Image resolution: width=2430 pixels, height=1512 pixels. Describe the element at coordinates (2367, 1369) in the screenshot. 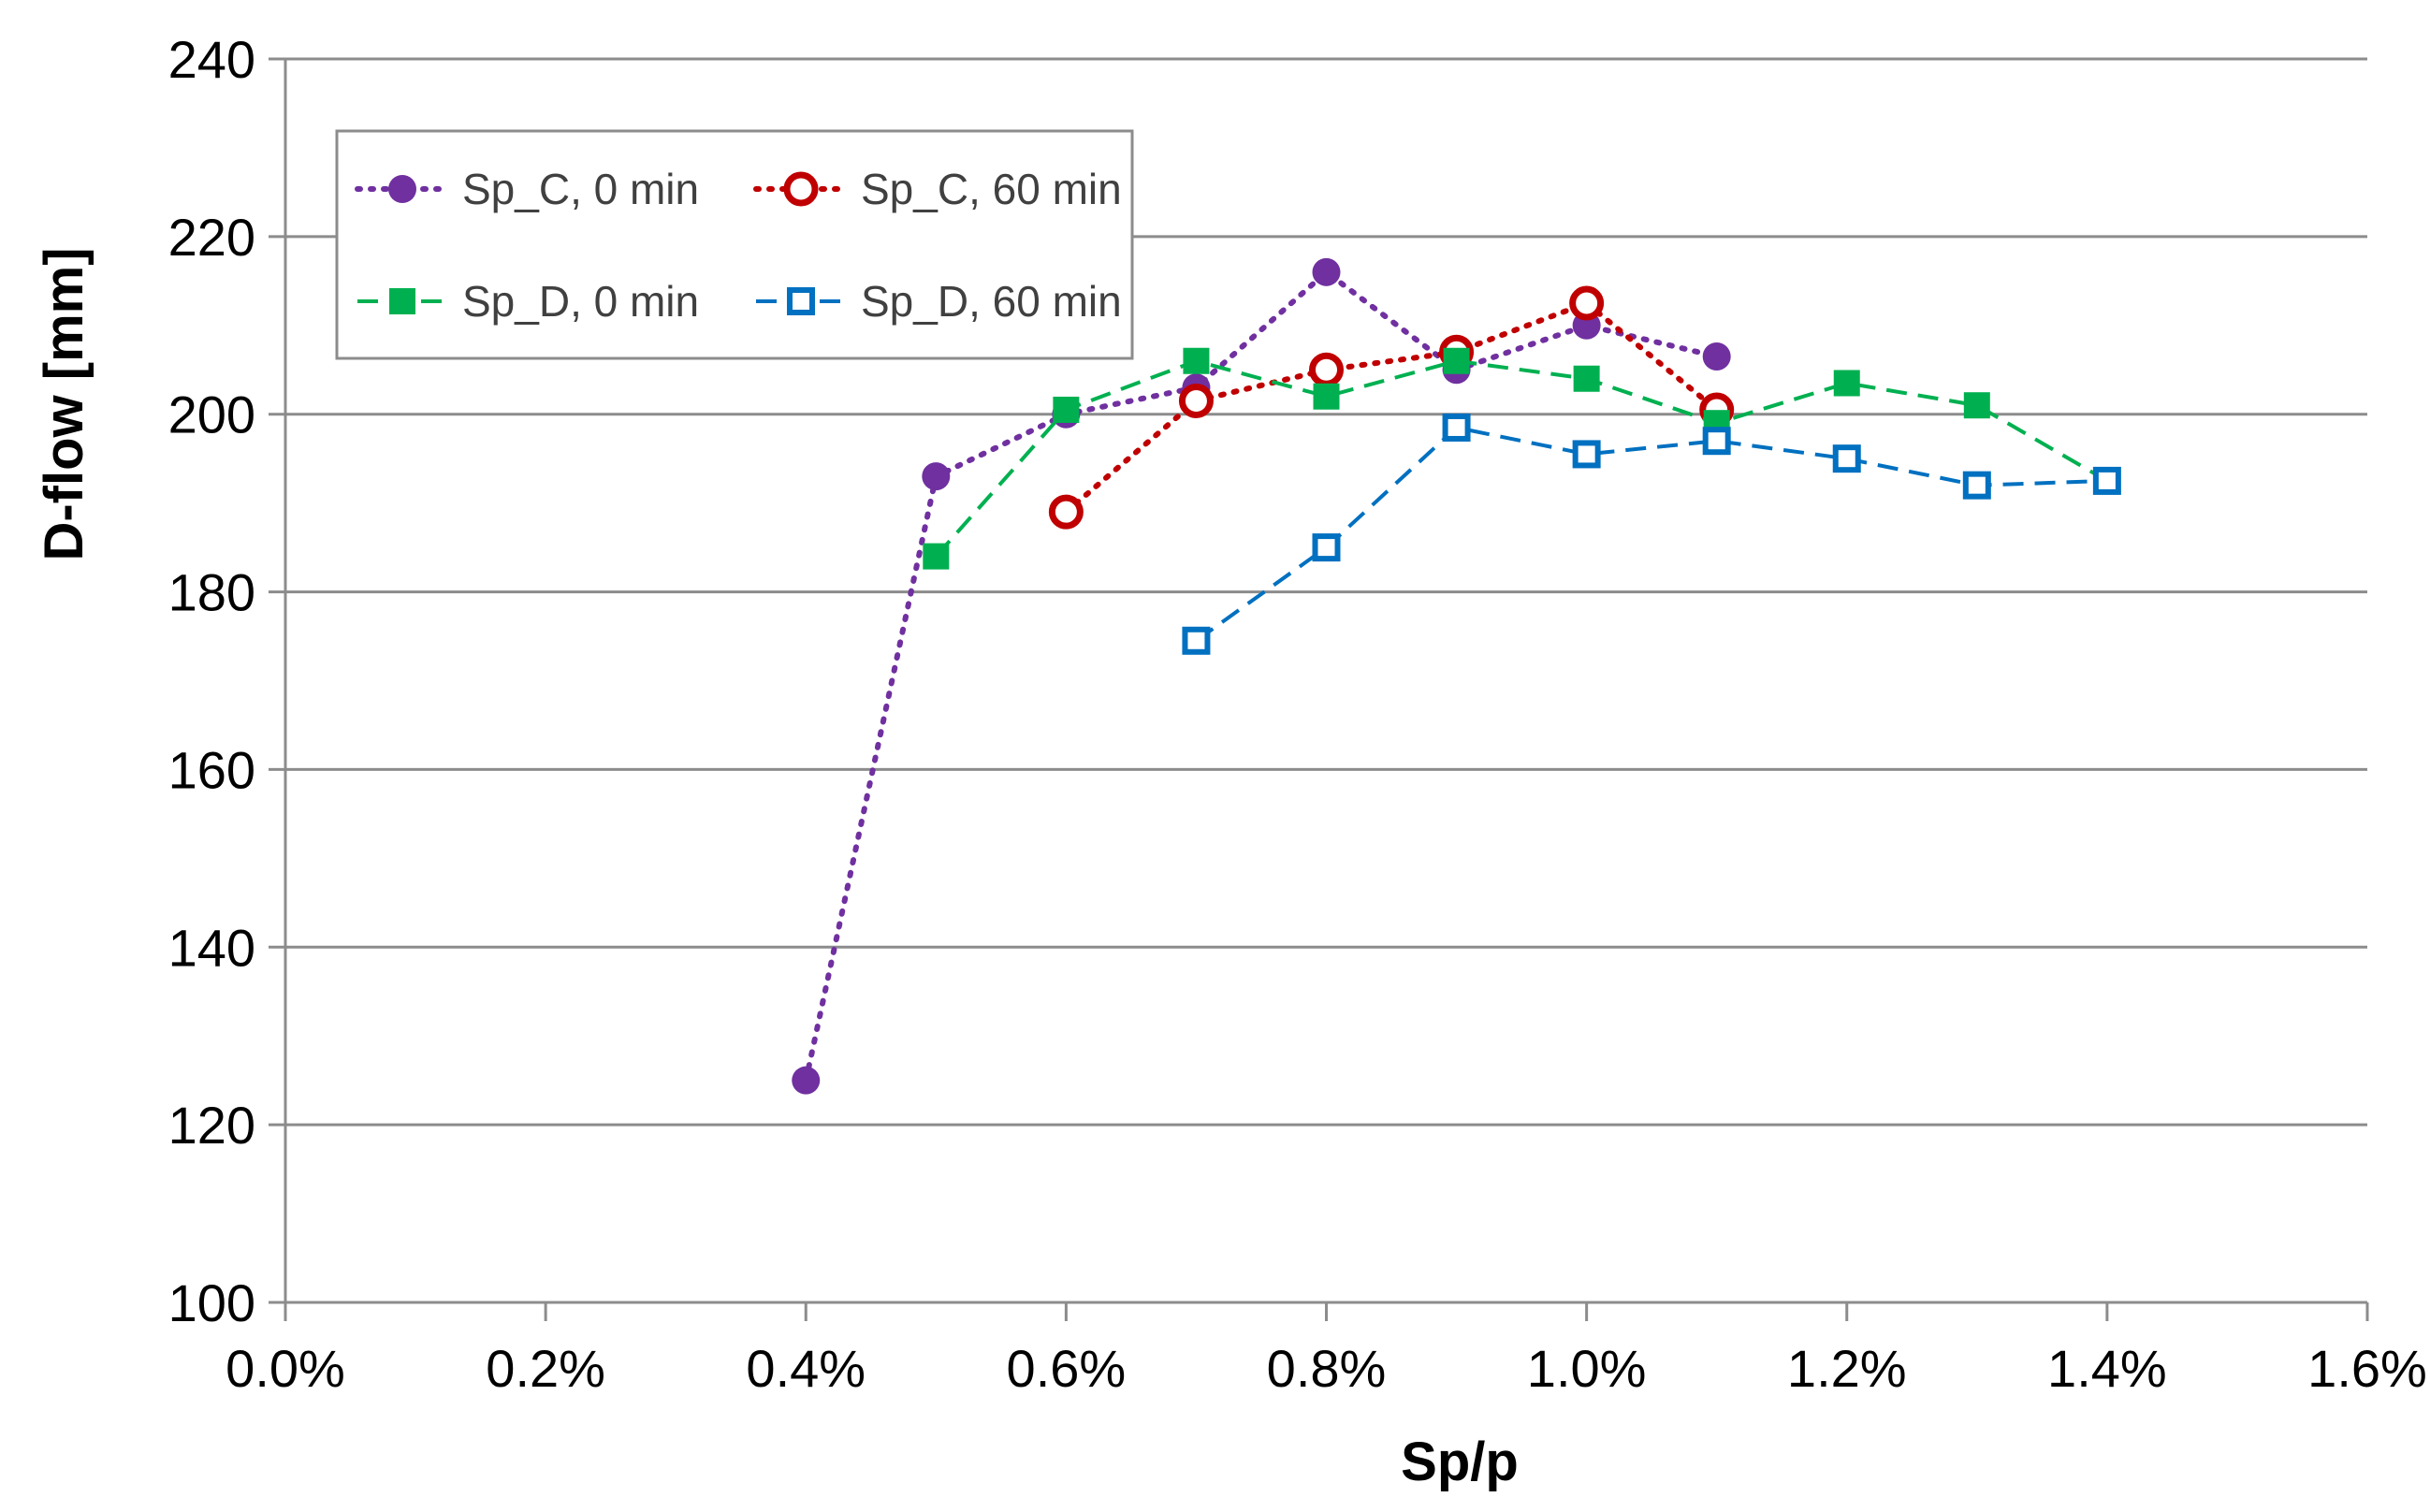

I see `x-tick-label: 1.6%` at that location.